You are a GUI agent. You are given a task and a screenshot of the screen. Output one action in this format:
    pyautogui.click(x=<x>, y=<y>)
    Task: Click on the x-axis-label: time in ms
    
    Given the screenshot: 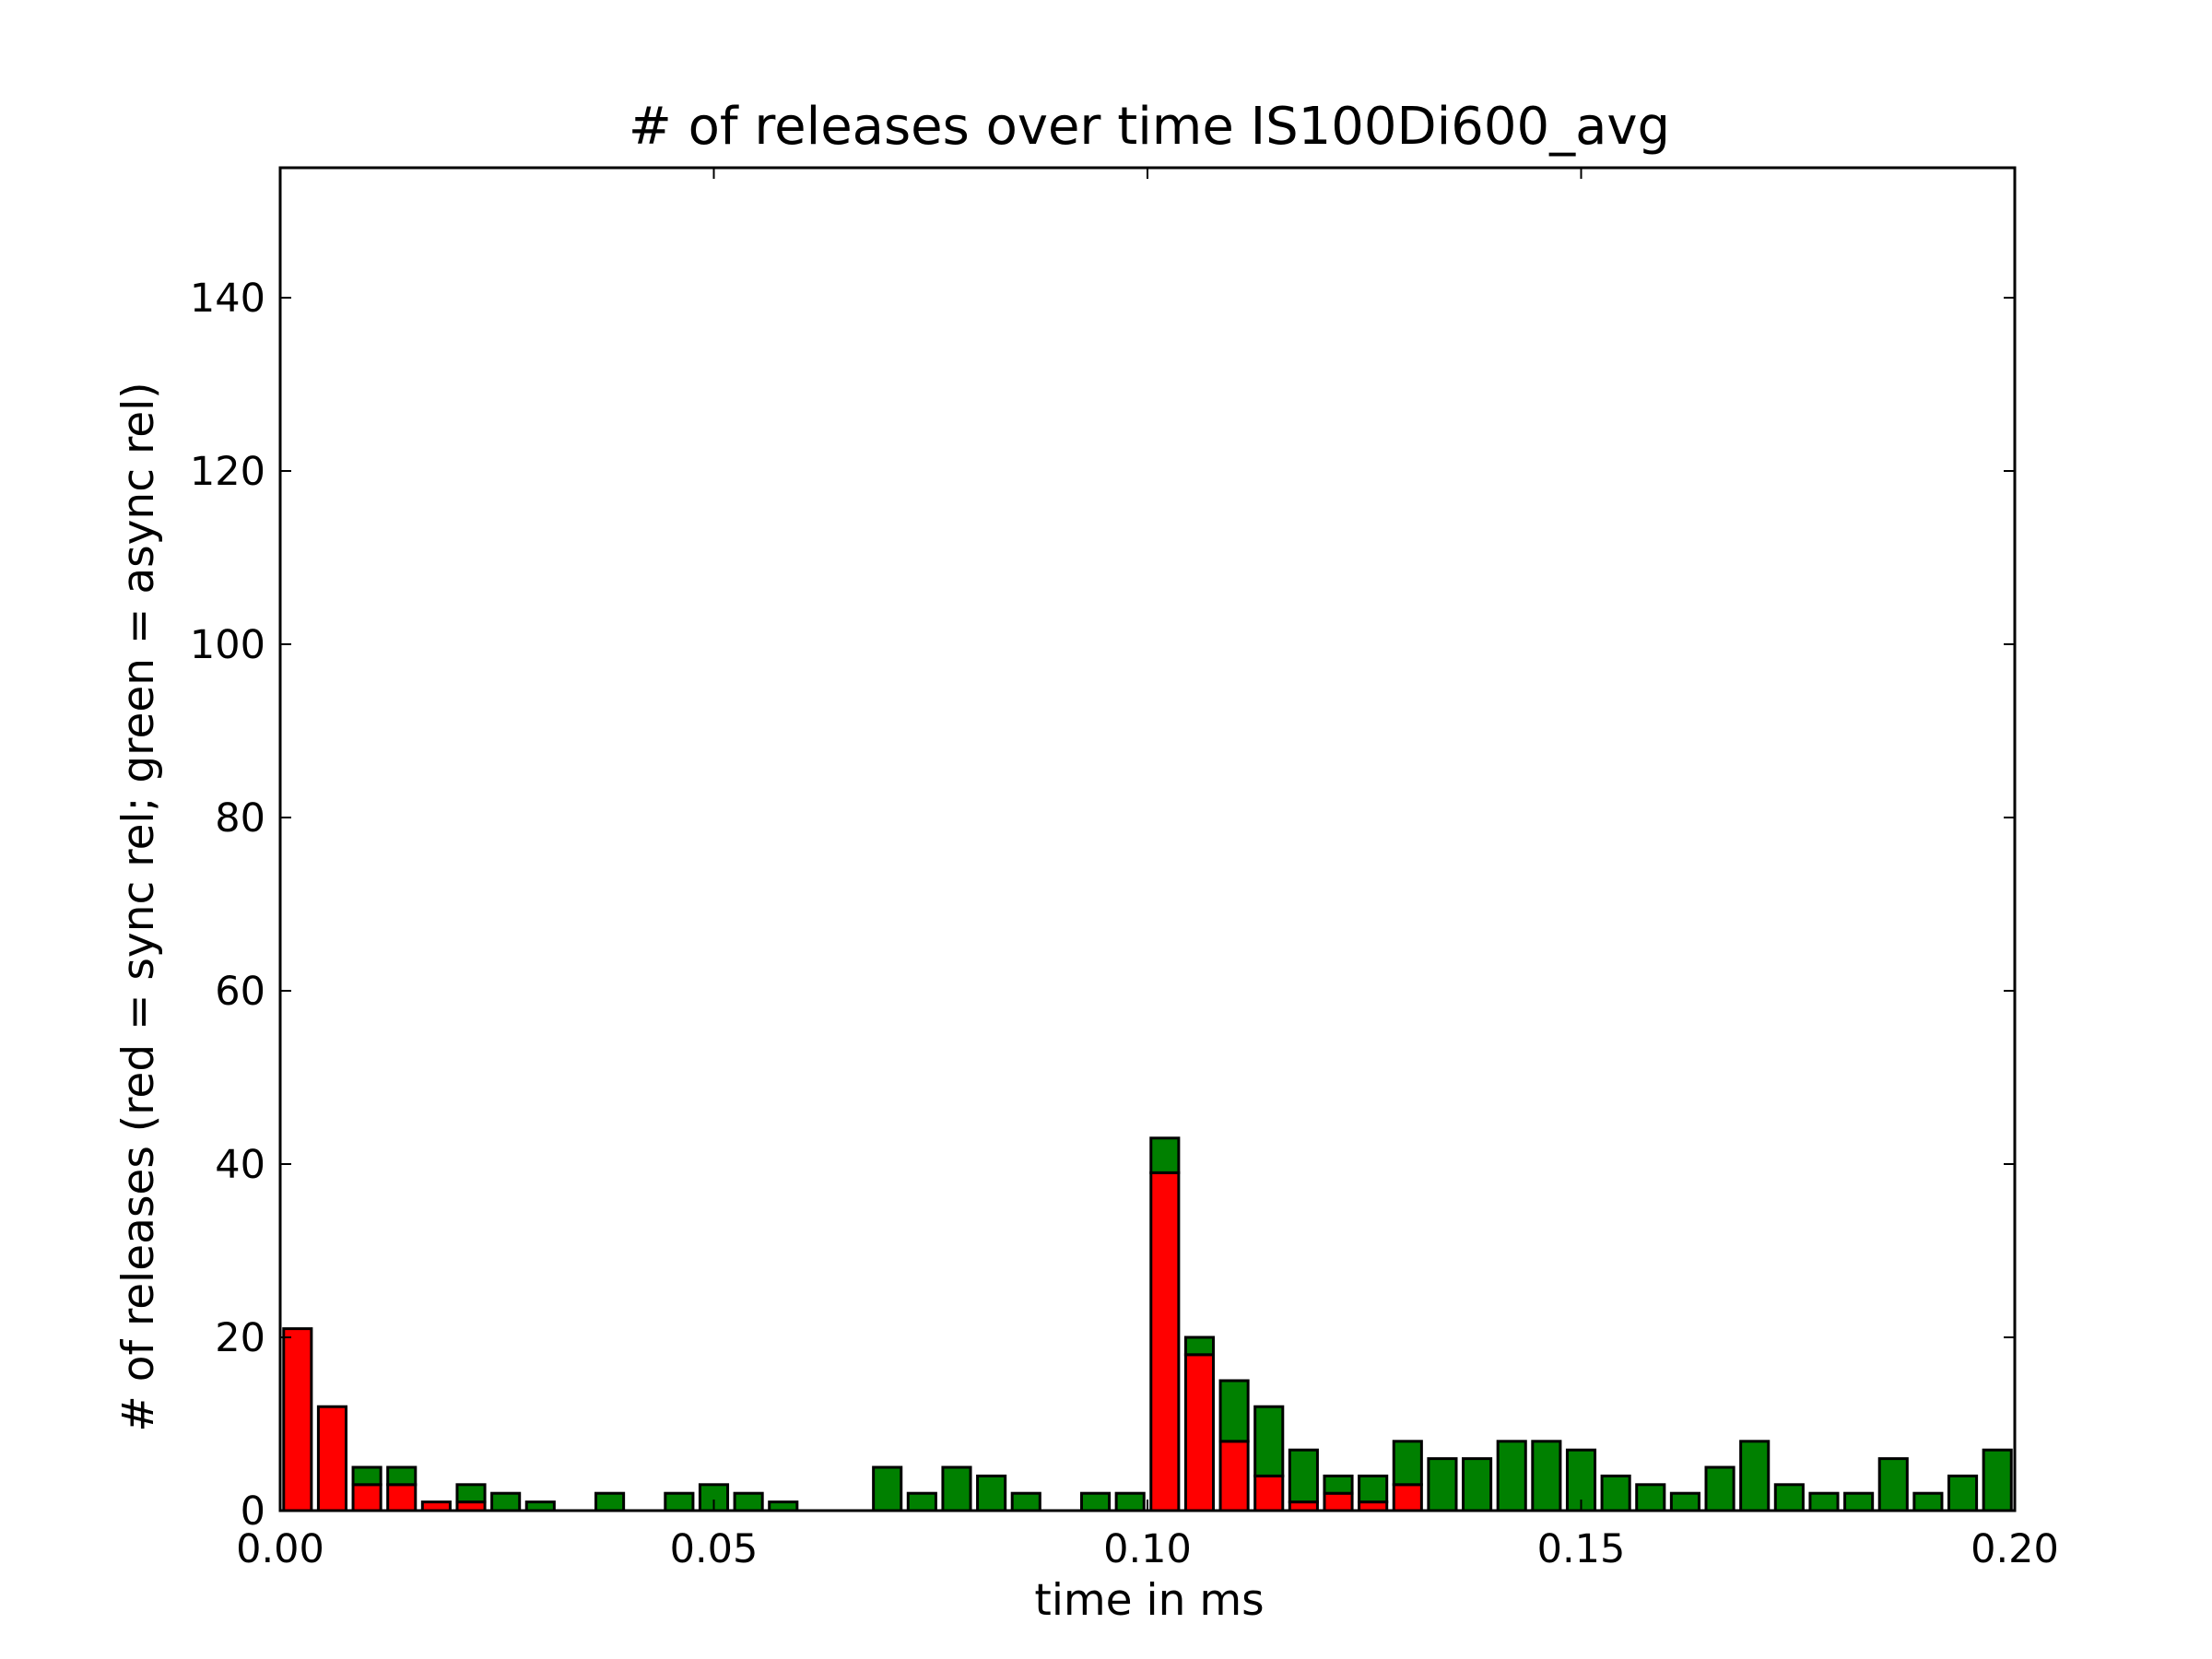 What is the action you would take?
    pyautogui.click(x=1149, y=1600)
    